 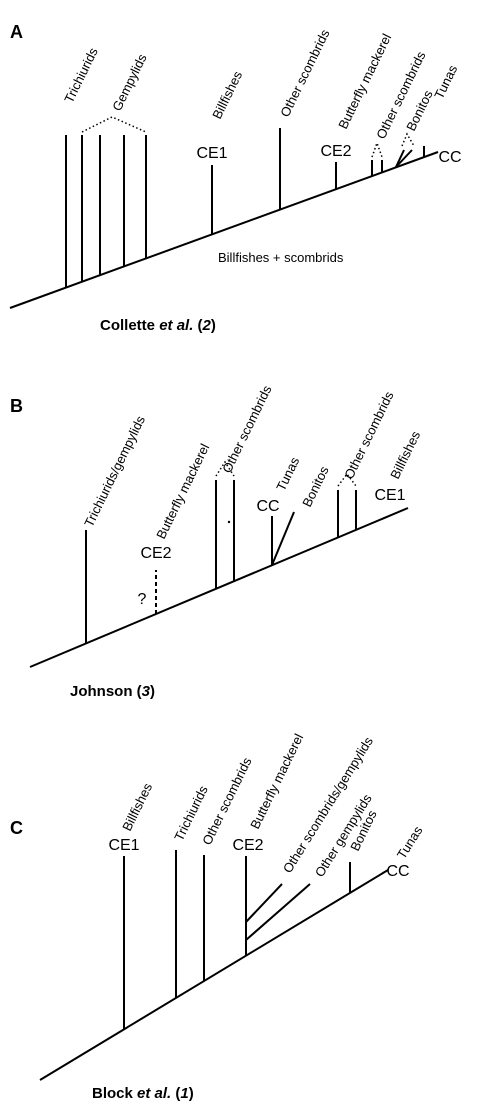 What do you see at coordinates (281, 257) in the screenshot?
I see `node-label: Billfishes + scombrids` at bounding box center [281, 257].